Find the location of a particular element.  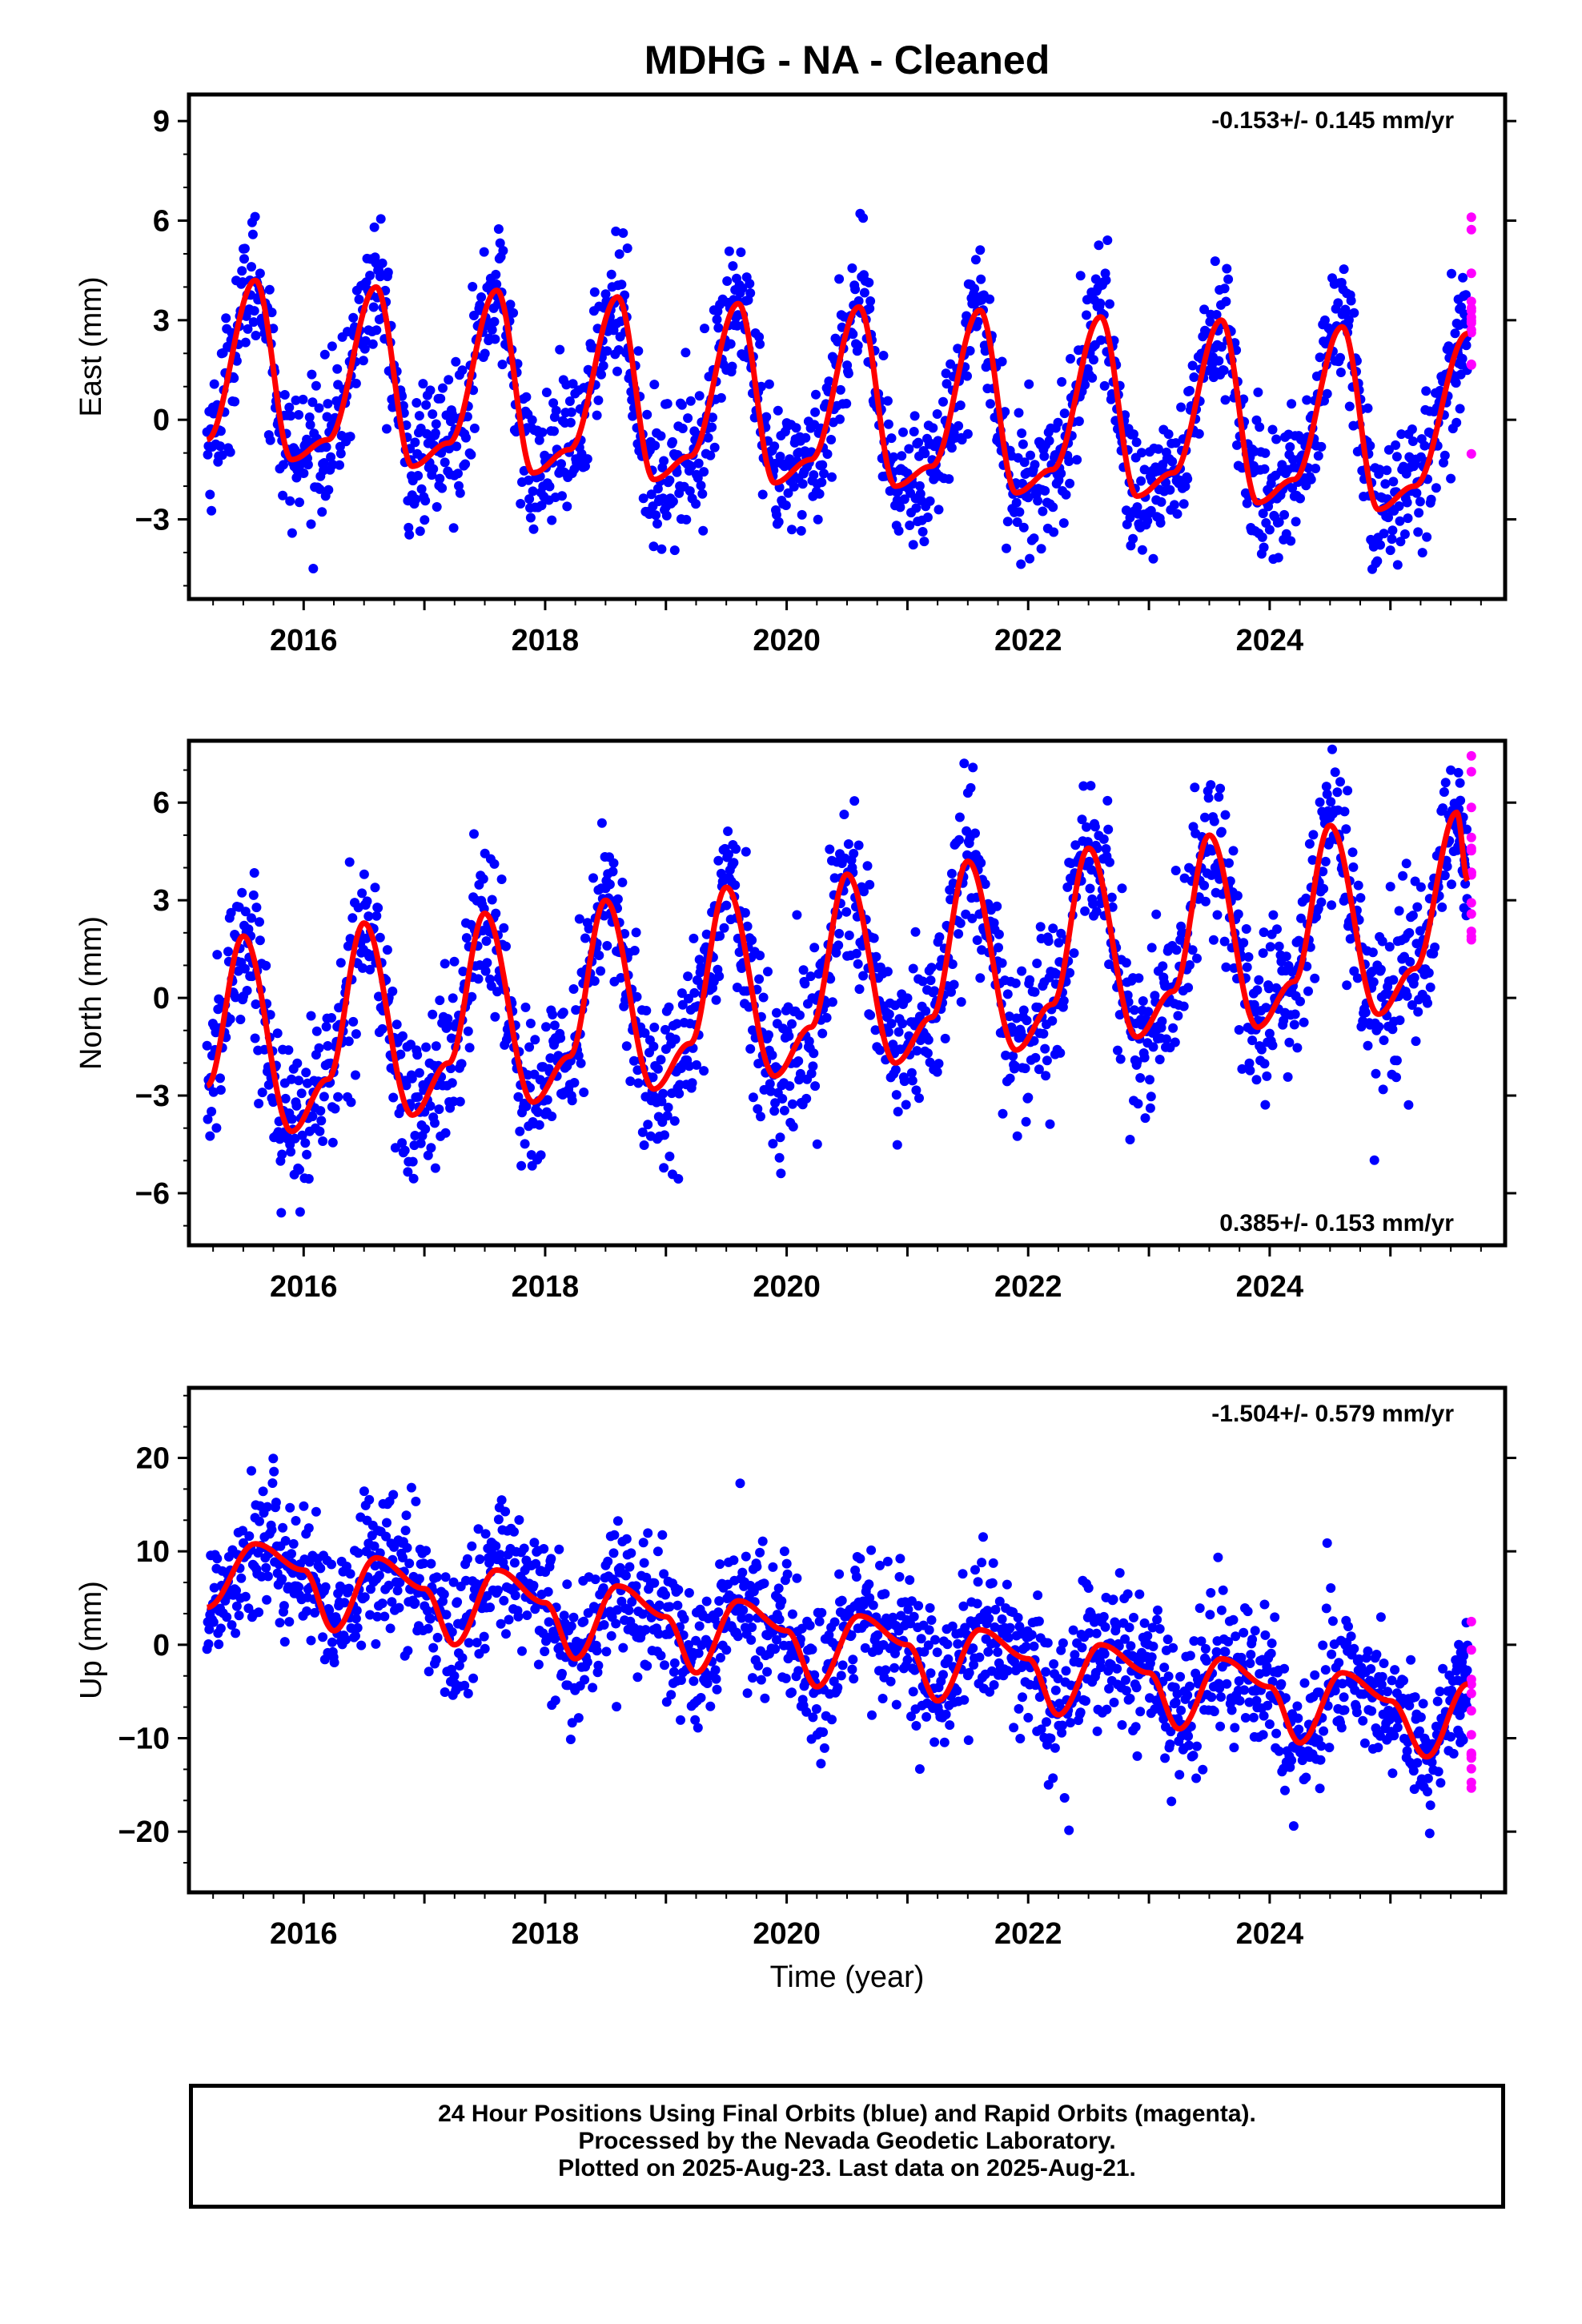

x-tick-label: 2022 is located at coordinates (1028, 1287).